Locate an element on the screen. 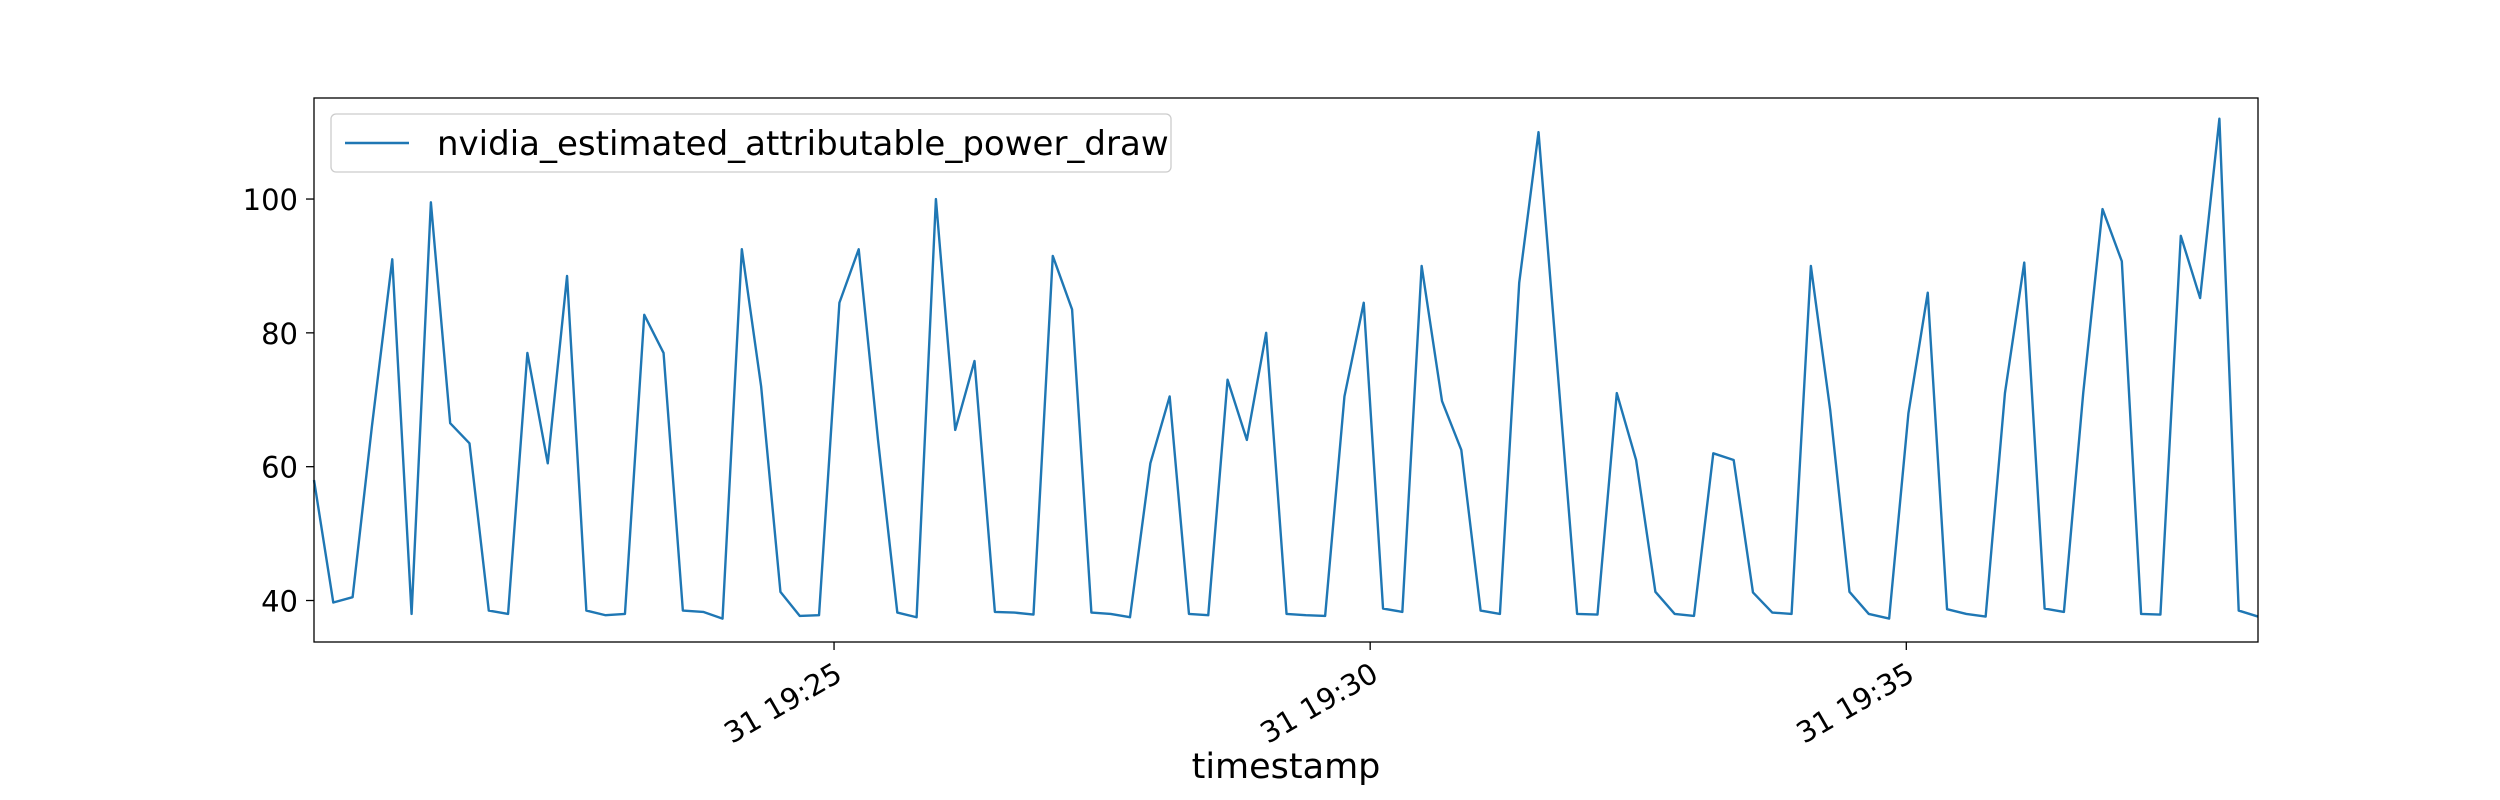  y-tick-label: 60 is located at coordinates (279, 468).